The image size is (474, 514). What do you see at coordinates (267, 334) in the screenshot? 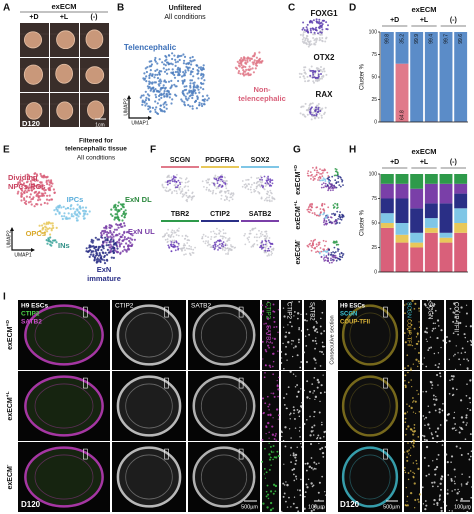
I see `strip-label: SATB2` at bounding box center [267, 334].